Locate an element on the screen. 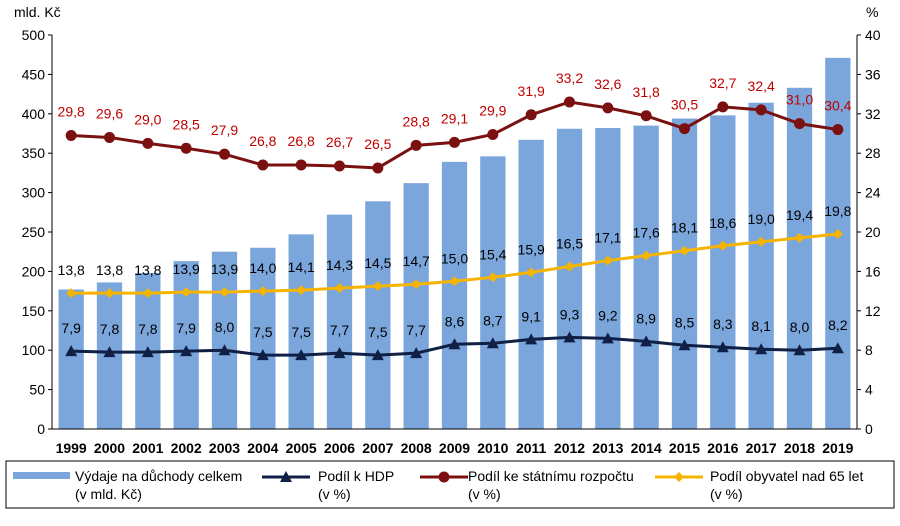  point-s3-2019 is located at coordinates (837, 233).